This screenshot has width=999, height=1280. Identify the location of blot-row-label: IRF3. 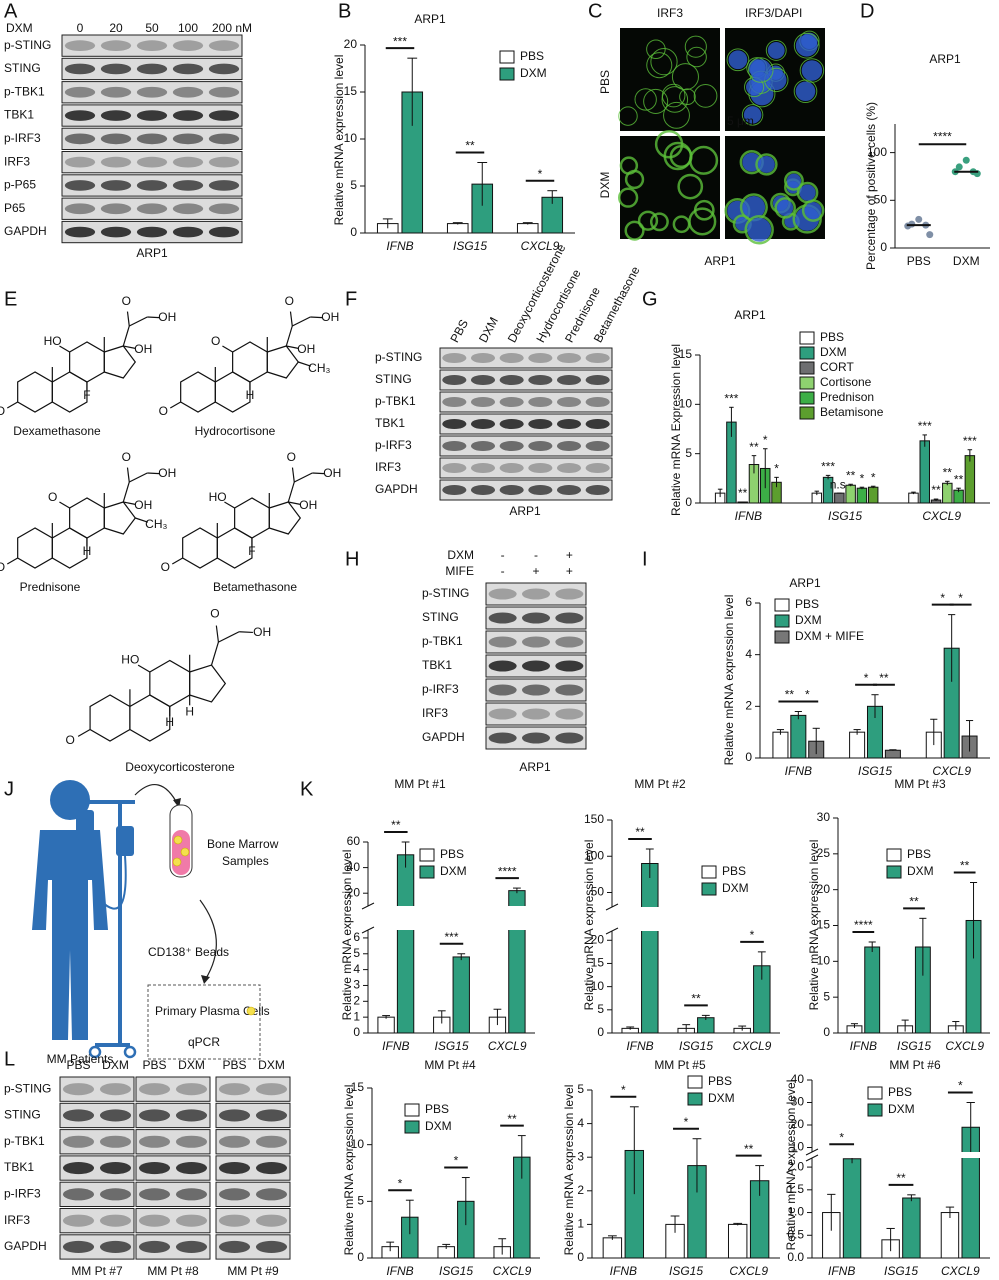
(435, 713).